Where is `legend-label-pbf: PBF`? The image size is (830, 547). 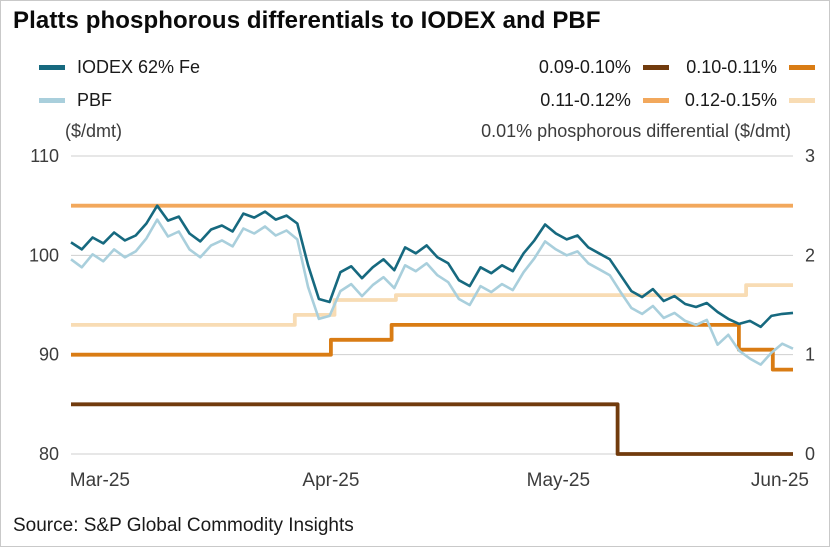
legend-label-pbf: PBF is located at coordinates (95, 100).